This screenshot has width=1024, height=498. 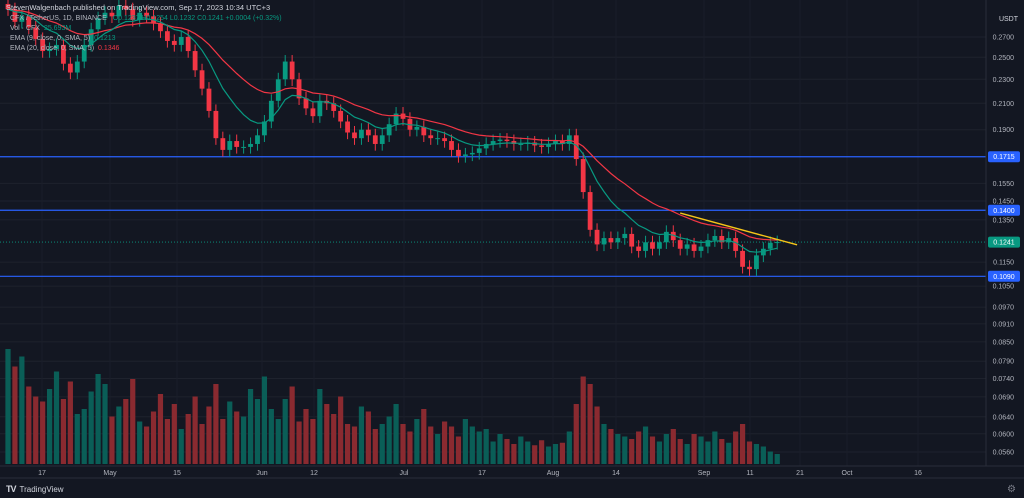 What do you see at coordinates (110, 473) in the screenshot?
I see `time-tick-label: May` at bounding box center [110, 473].